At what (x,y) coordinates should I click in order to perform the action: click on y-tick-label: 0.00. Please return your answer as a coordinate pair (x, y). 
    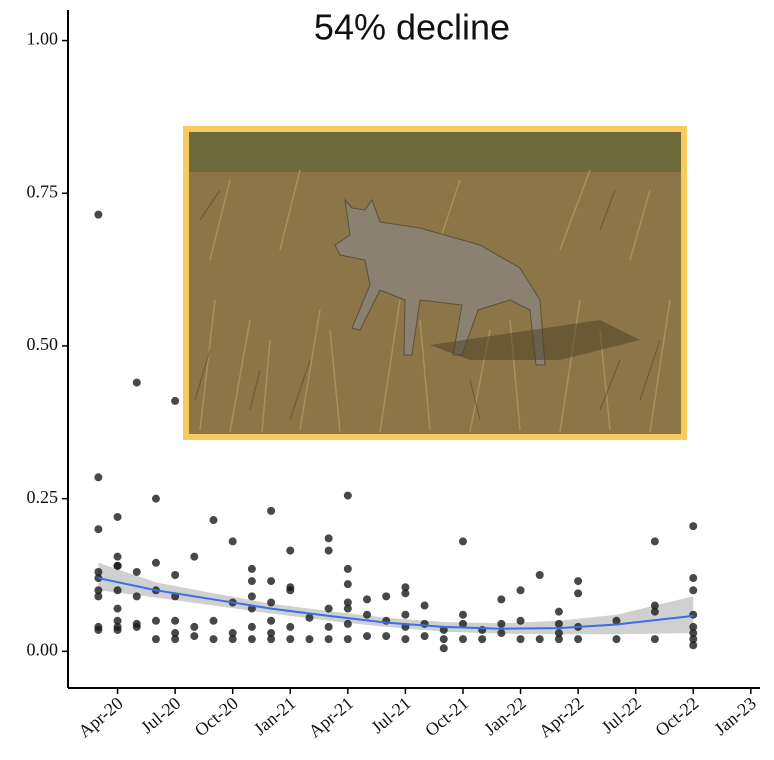
    Looking at the image, I should click on (43, 649).